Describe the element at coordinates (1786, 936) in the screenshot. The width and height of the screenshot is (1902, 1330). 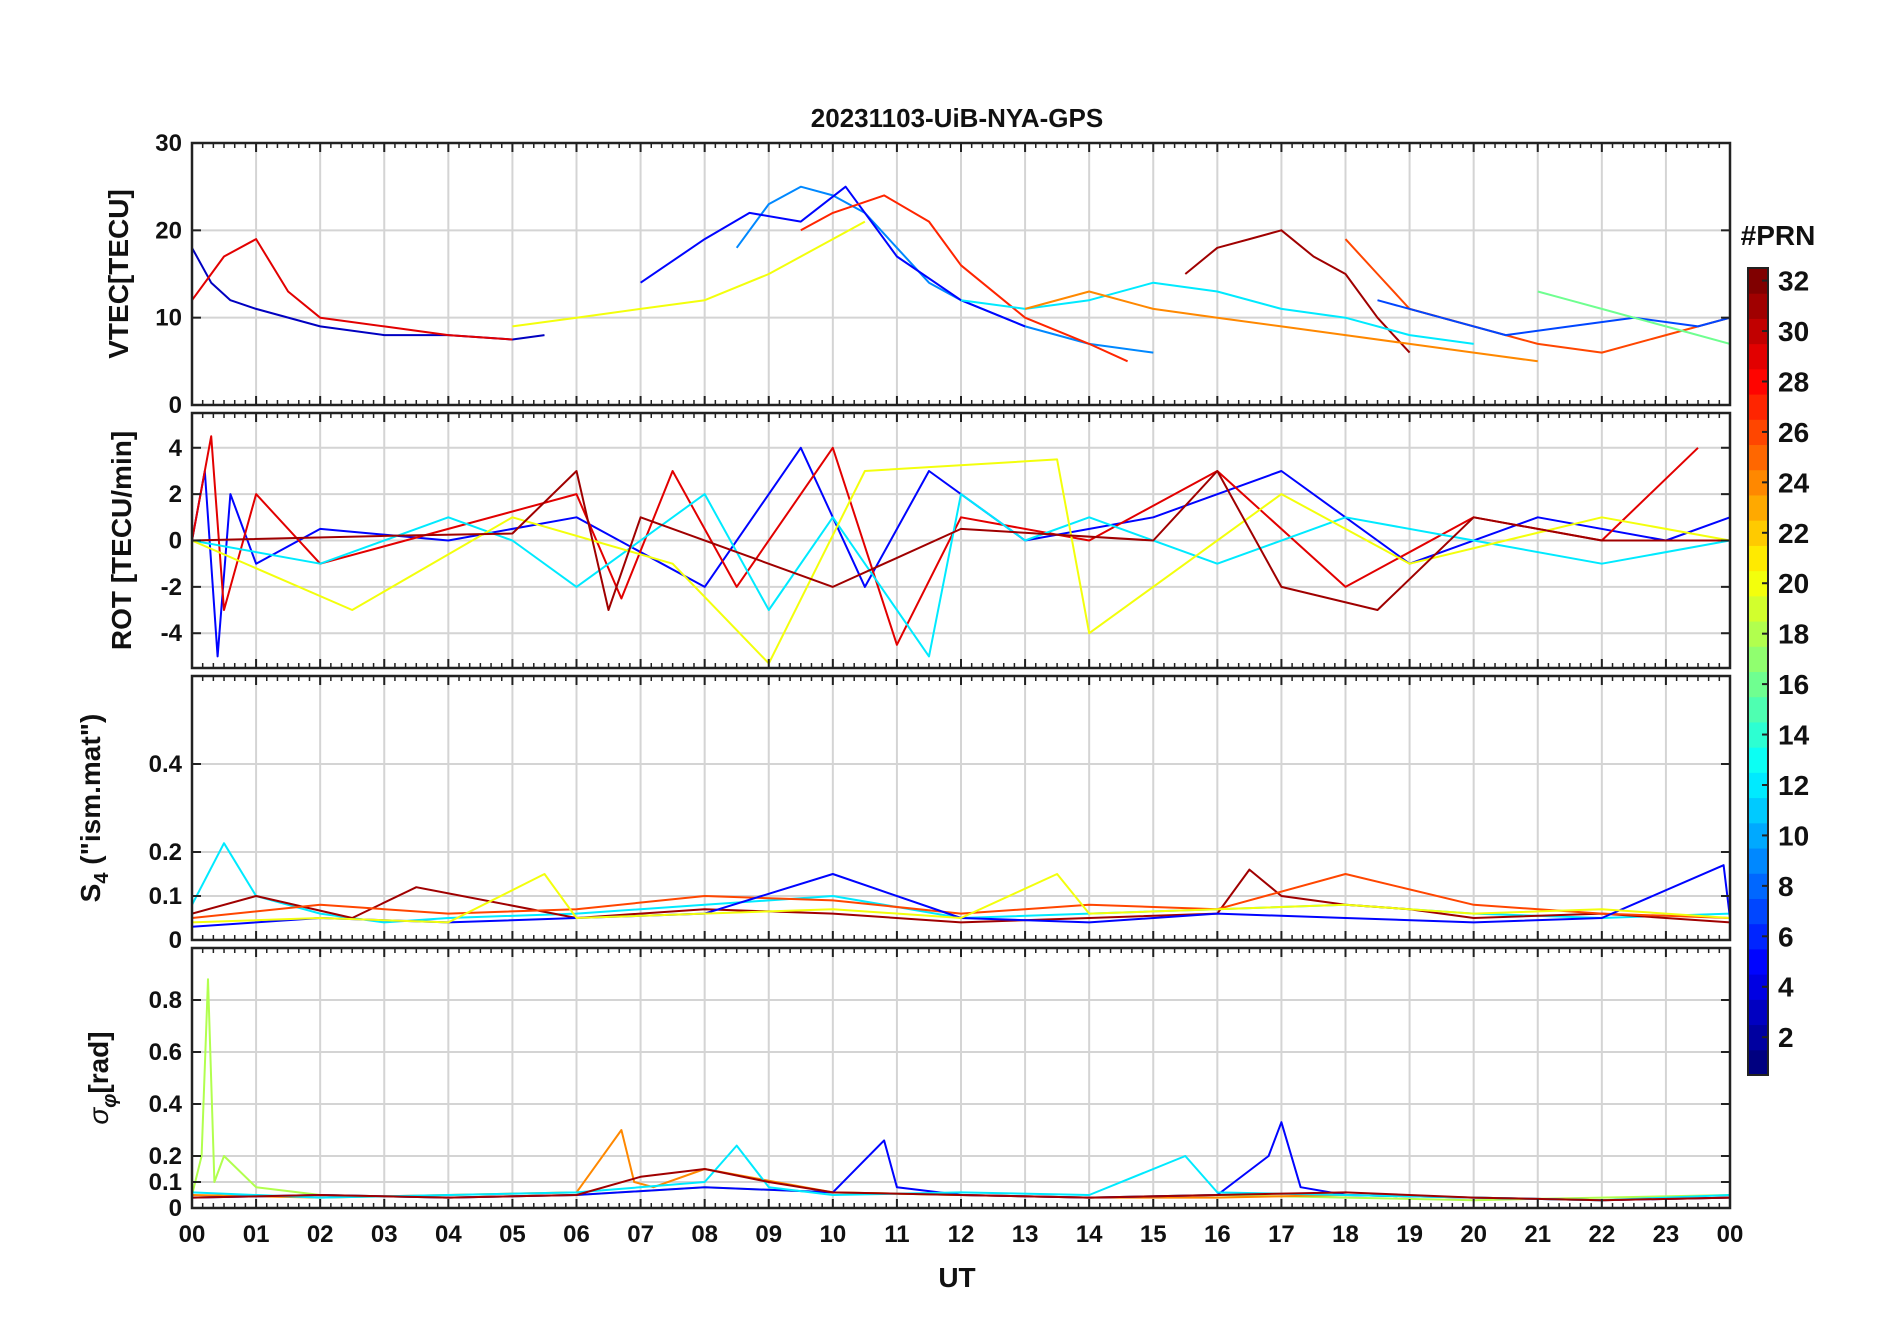
I see `colorbar-tick-label: 6` at that location.